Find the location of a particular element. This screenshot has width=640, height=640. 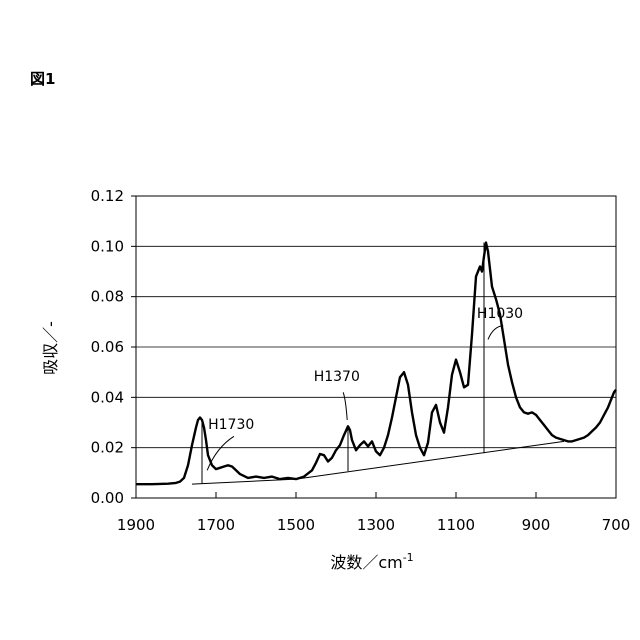

x-axis-title: 波数／cm-1 is located at coordinates (371, 561).